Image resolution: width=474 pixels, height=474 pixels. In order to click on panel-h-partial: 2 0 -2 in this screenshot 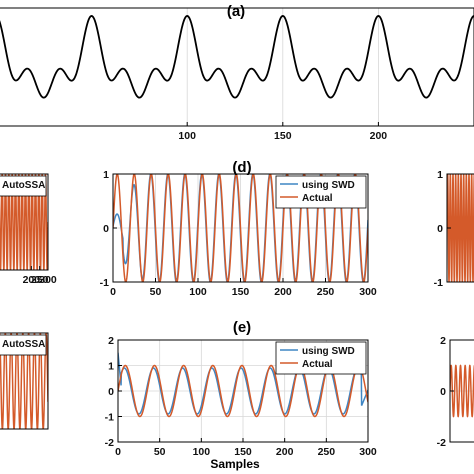, I will do `click(455, 392)`.